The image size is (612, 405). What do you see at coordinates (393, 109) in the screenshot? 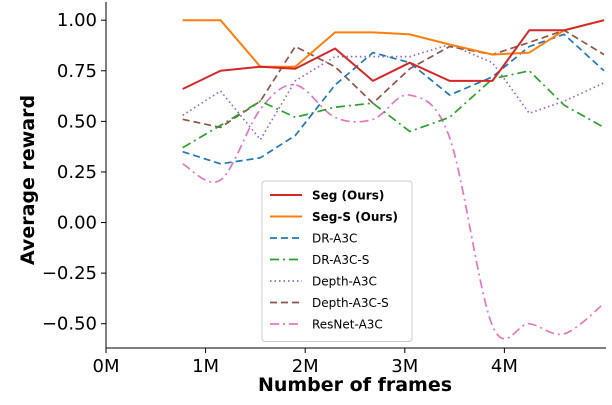
I see `series-line-dr-a3c-s` at bounding box center [393, 109].